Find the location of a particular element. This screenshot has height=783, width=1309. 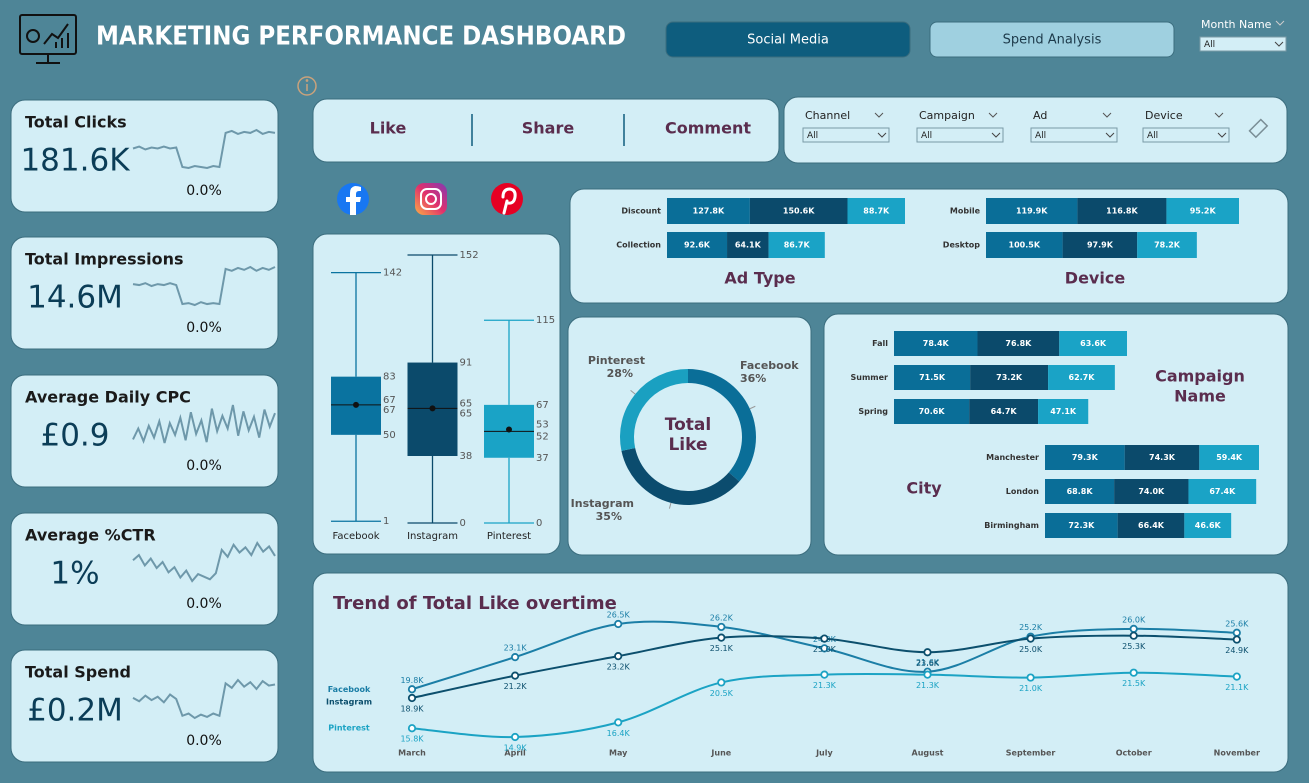

series-label: Pinterest is located at coordinates (349, 728).